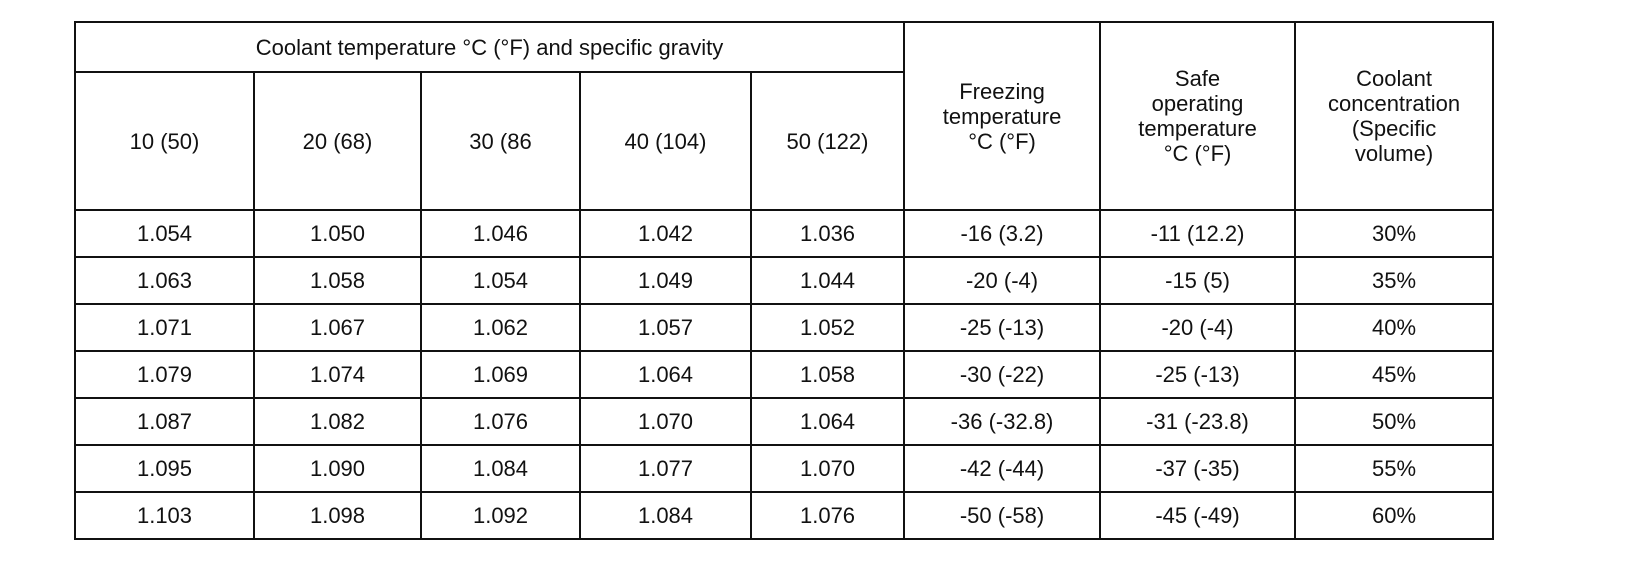 This screenshot has width=1648, height=584. Describe the element at coordinates (337, 233) in the screenshot. I see `table-cell: 1.050` at that location.